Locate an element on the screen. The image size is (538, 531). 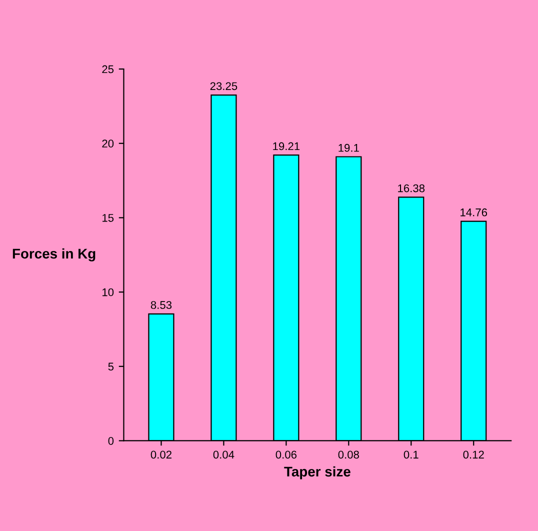
data-label: 8.53 is located at coordinates (161, 305).